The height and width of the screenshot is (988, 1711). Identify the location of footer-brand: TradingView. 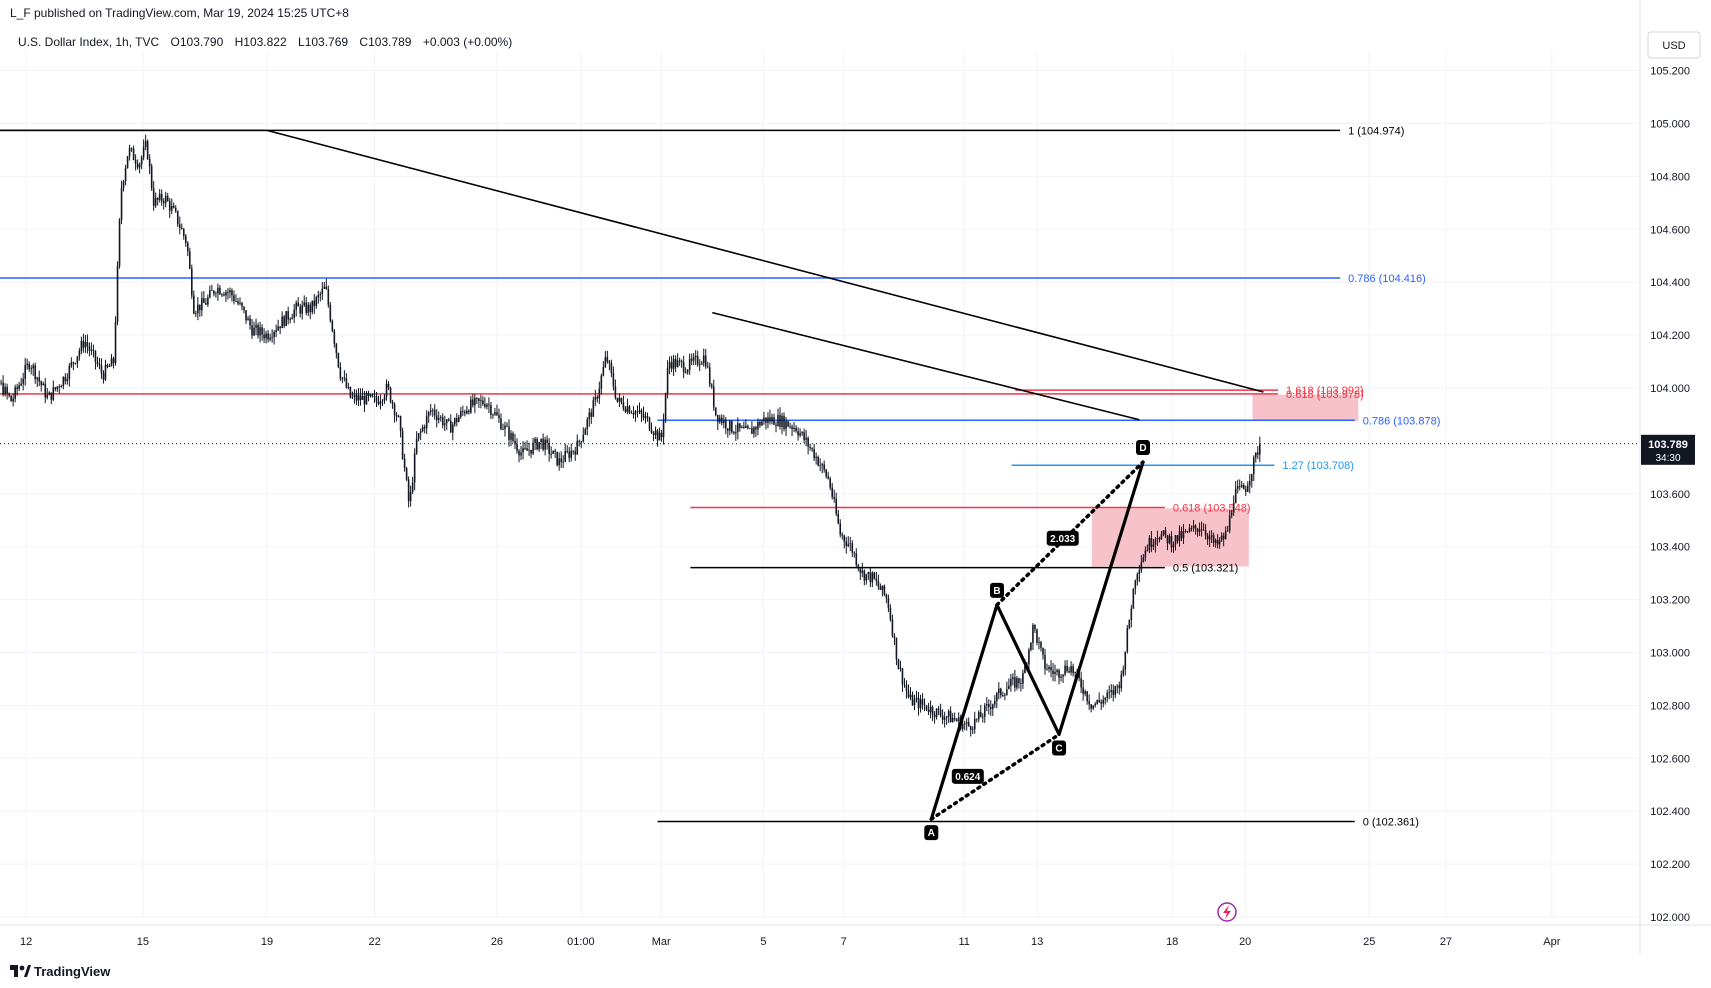
(60, 971).